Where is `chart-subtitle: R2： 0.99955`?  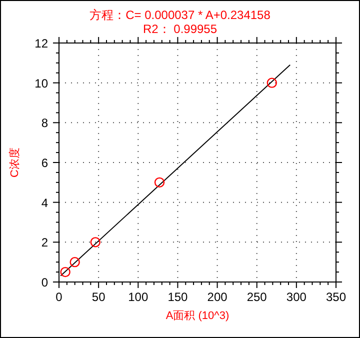 chart-subtitle: R2： 0.99955 is located at coordinates (180, 29).